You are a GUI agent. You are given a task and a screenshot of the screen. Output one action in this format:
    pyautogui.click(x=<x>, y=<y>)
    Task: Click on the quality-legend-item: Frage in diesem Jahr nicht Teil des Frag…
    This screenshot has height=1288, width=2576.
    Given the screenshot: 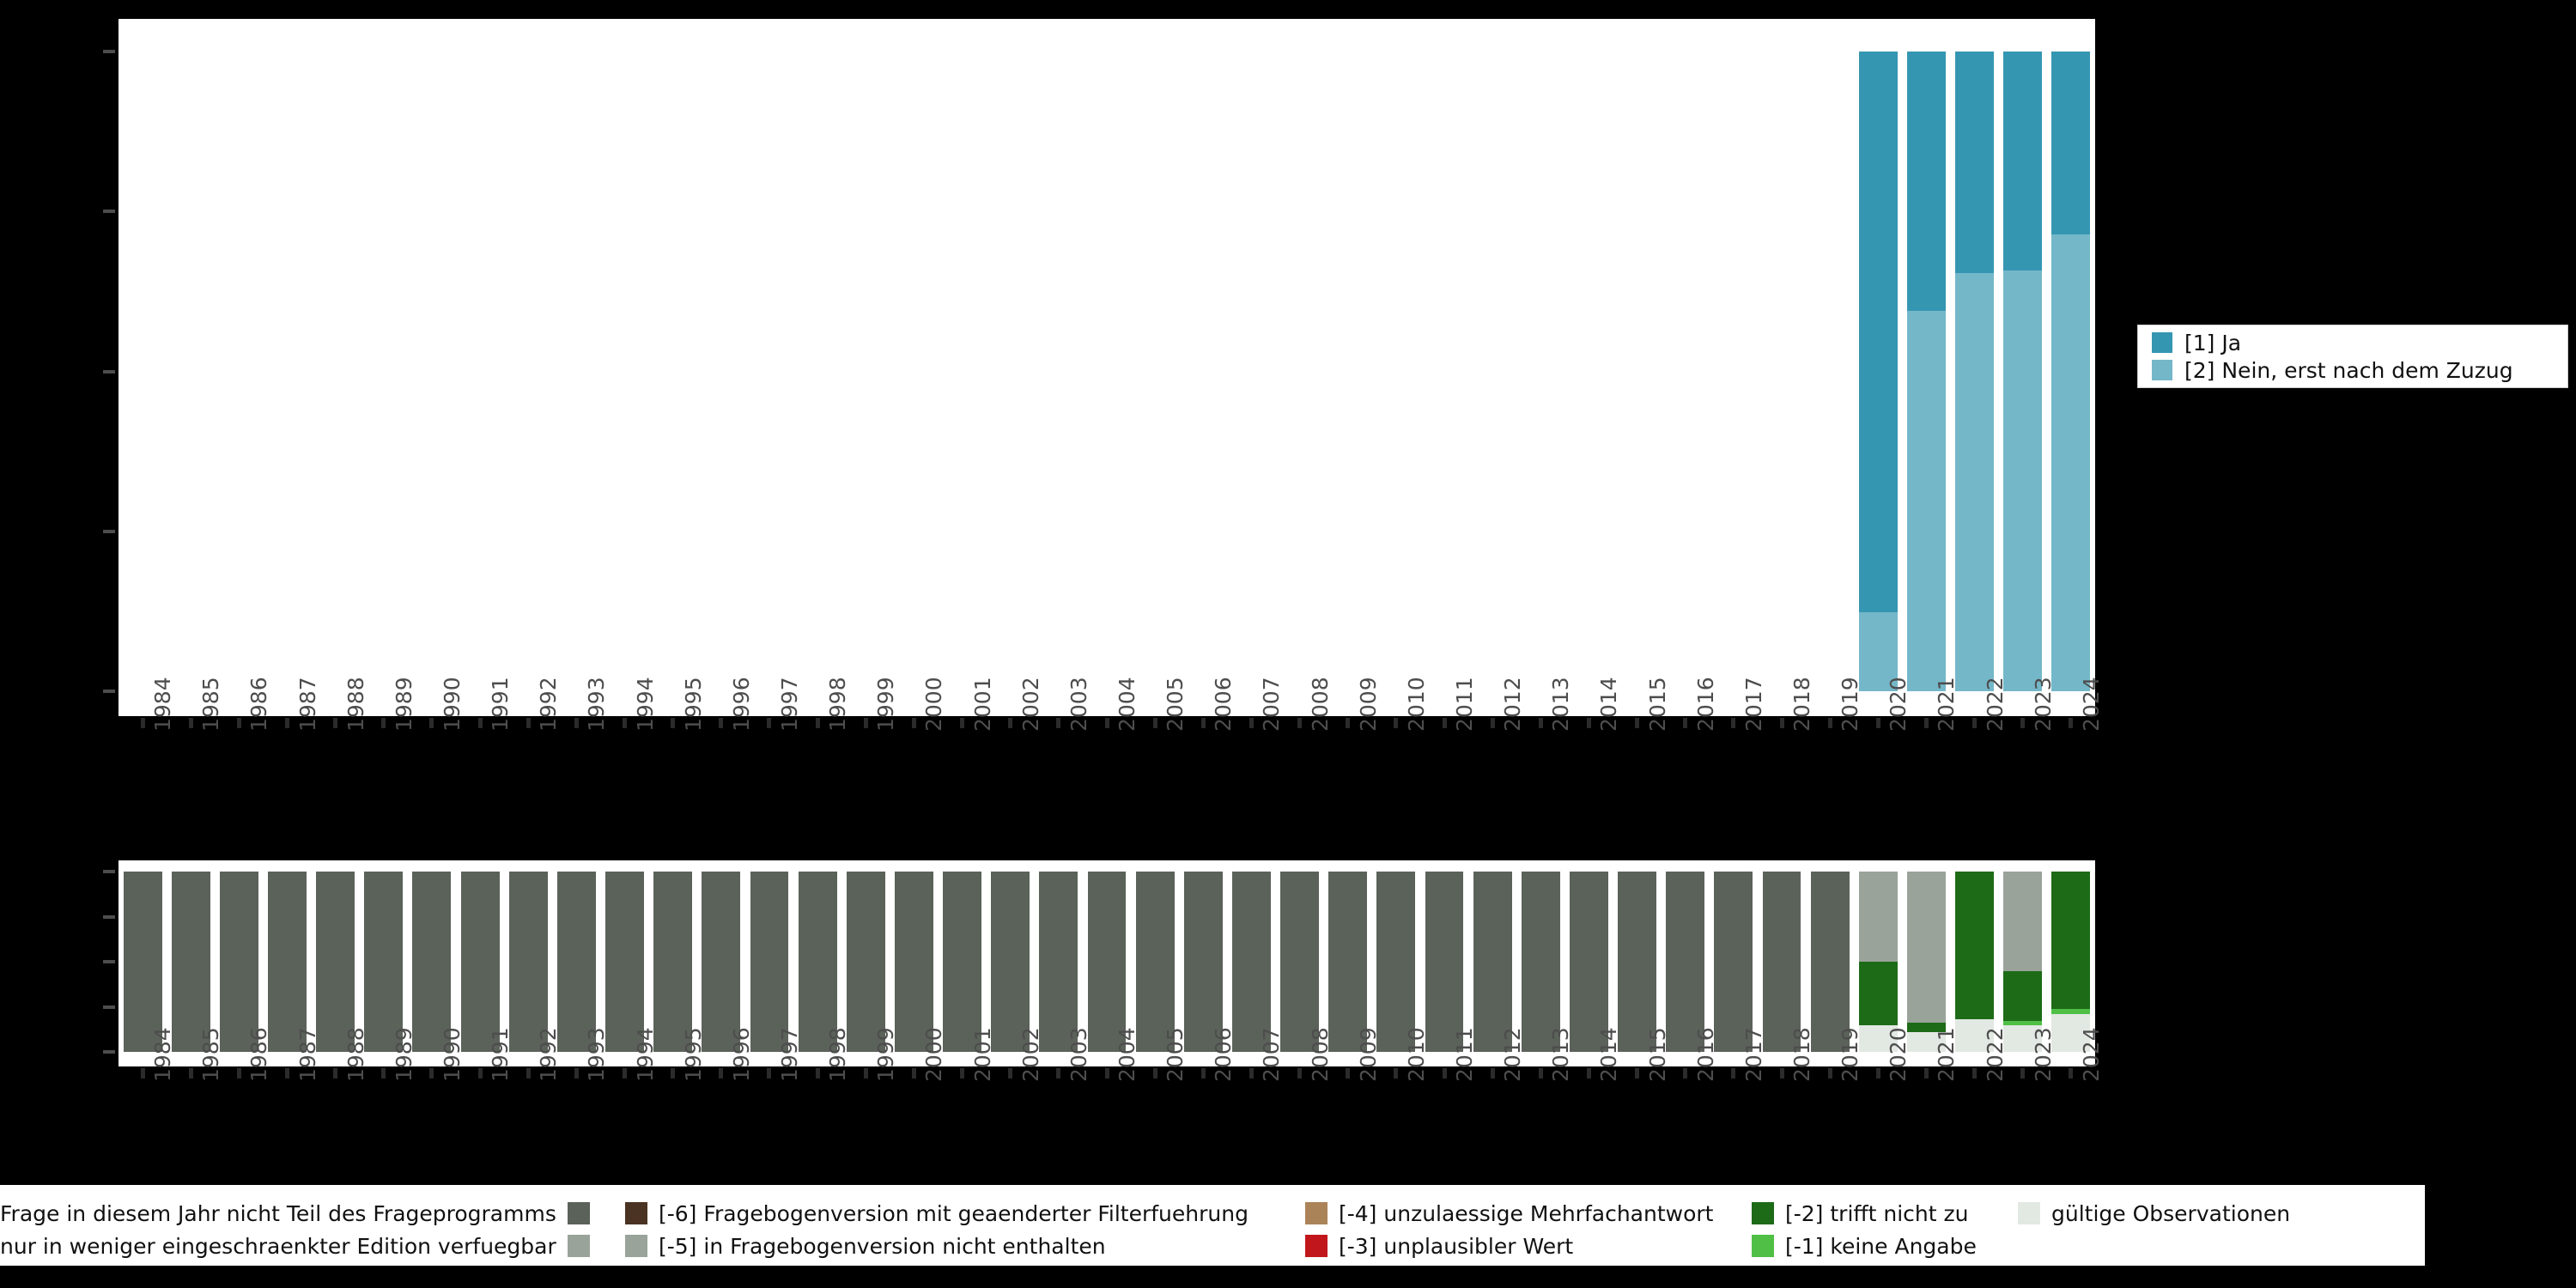 What is the action you would take?
    pyautogui.click(x=295, y=1213)
    